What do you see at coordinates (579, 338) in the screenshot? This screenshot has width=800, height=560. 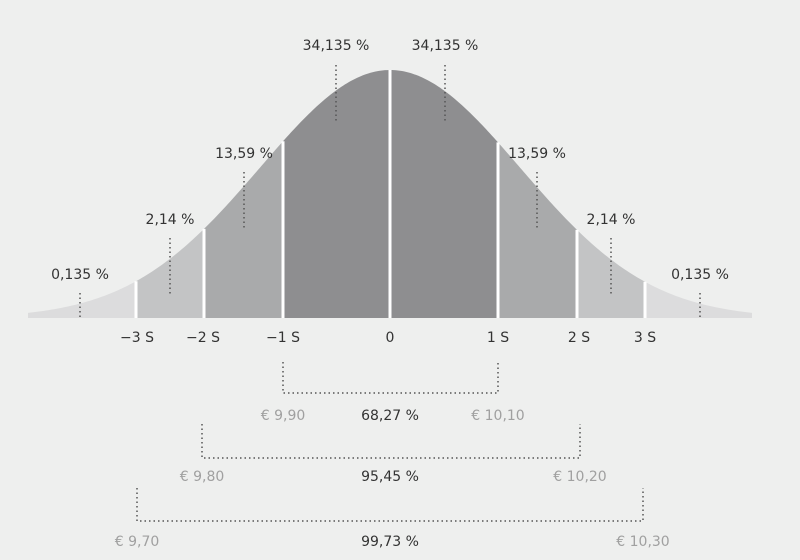 I see `axis-label: 2 S` at bounding box center [579, 338].